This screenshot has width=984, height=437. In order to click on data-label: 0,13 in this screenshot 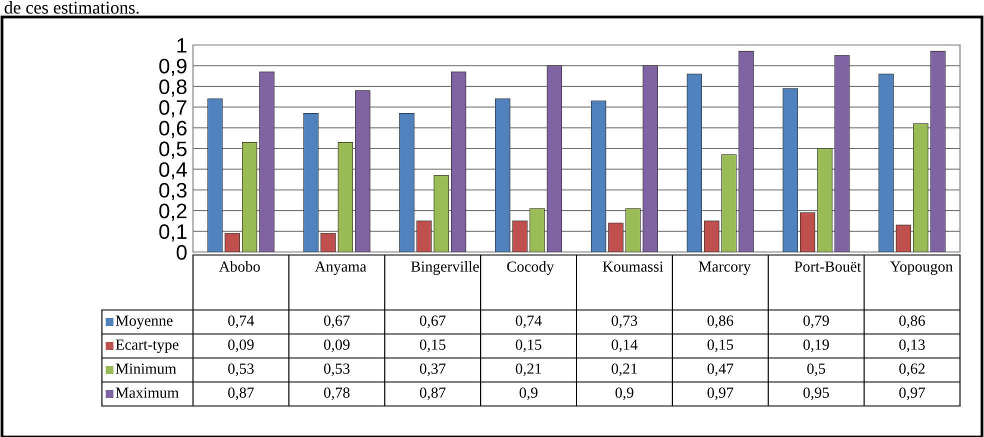, I will do `click(912, 346)`.